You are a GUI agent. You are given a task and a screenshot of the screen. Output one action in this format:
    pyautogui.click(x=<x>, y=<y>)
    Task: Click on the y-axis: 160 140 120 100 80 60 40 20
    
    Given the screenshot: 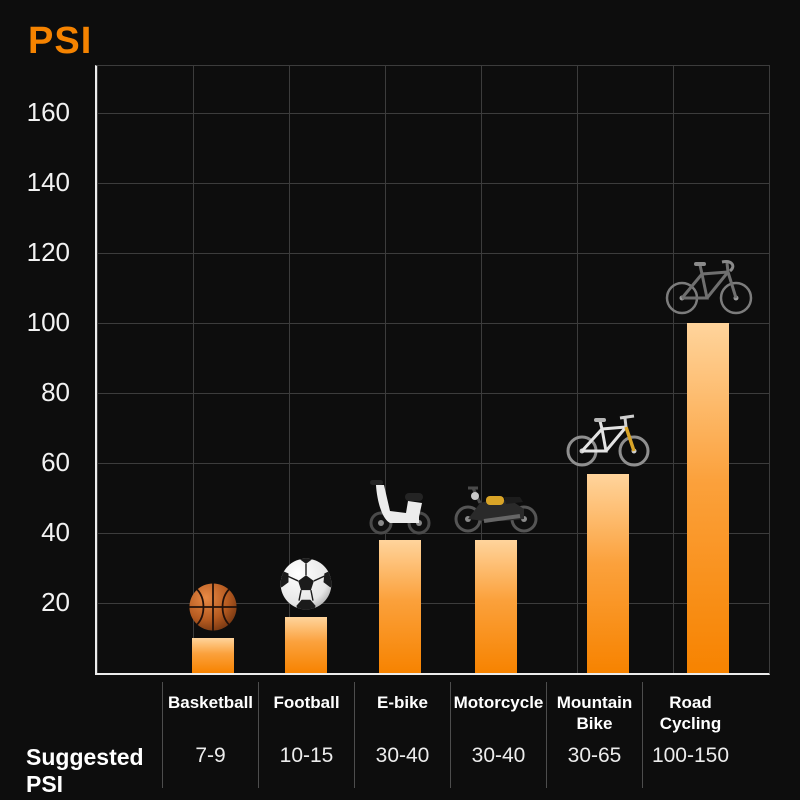 What is the action you would take?
    pyautogui.click(x=40, y=350)
    